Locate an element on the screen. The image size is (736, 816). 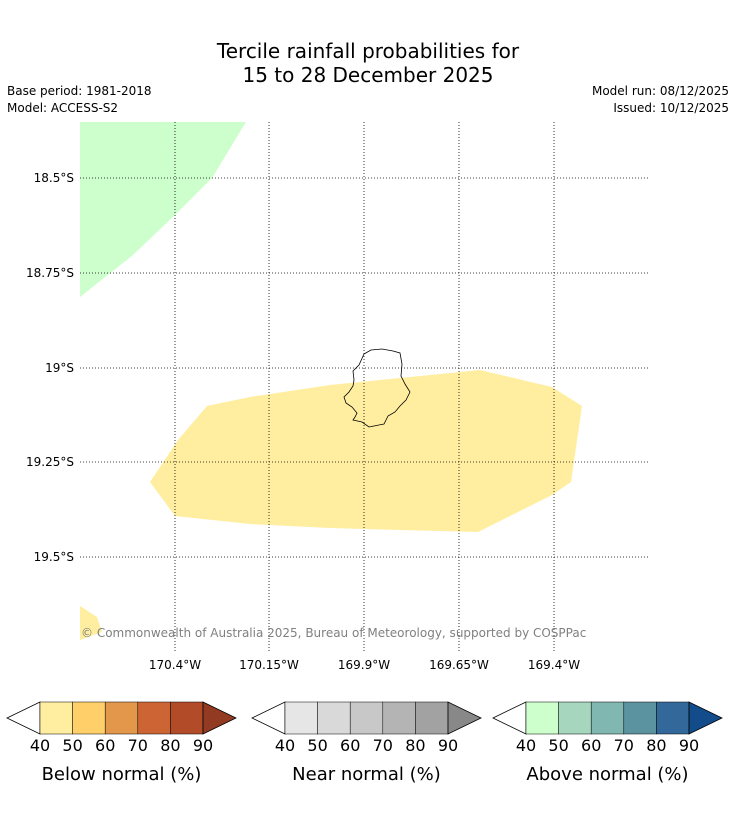
near-normal-tick-60: 60 is located at coordinates (350, 745).